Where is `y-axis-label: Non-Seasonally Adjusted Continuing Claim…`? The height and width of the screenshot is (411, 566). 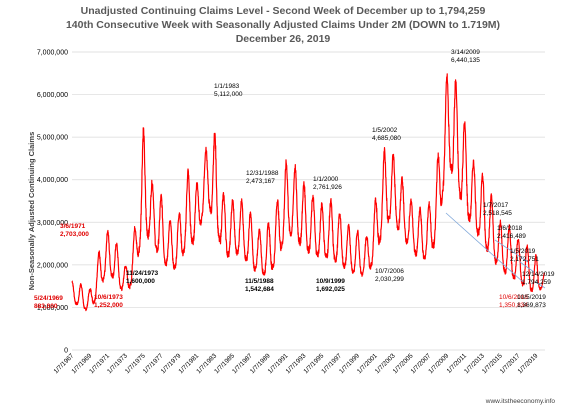 y-axis-label: Non-Seasonally Adjusted Continuing Claim… is located at coordinates (31, 211).